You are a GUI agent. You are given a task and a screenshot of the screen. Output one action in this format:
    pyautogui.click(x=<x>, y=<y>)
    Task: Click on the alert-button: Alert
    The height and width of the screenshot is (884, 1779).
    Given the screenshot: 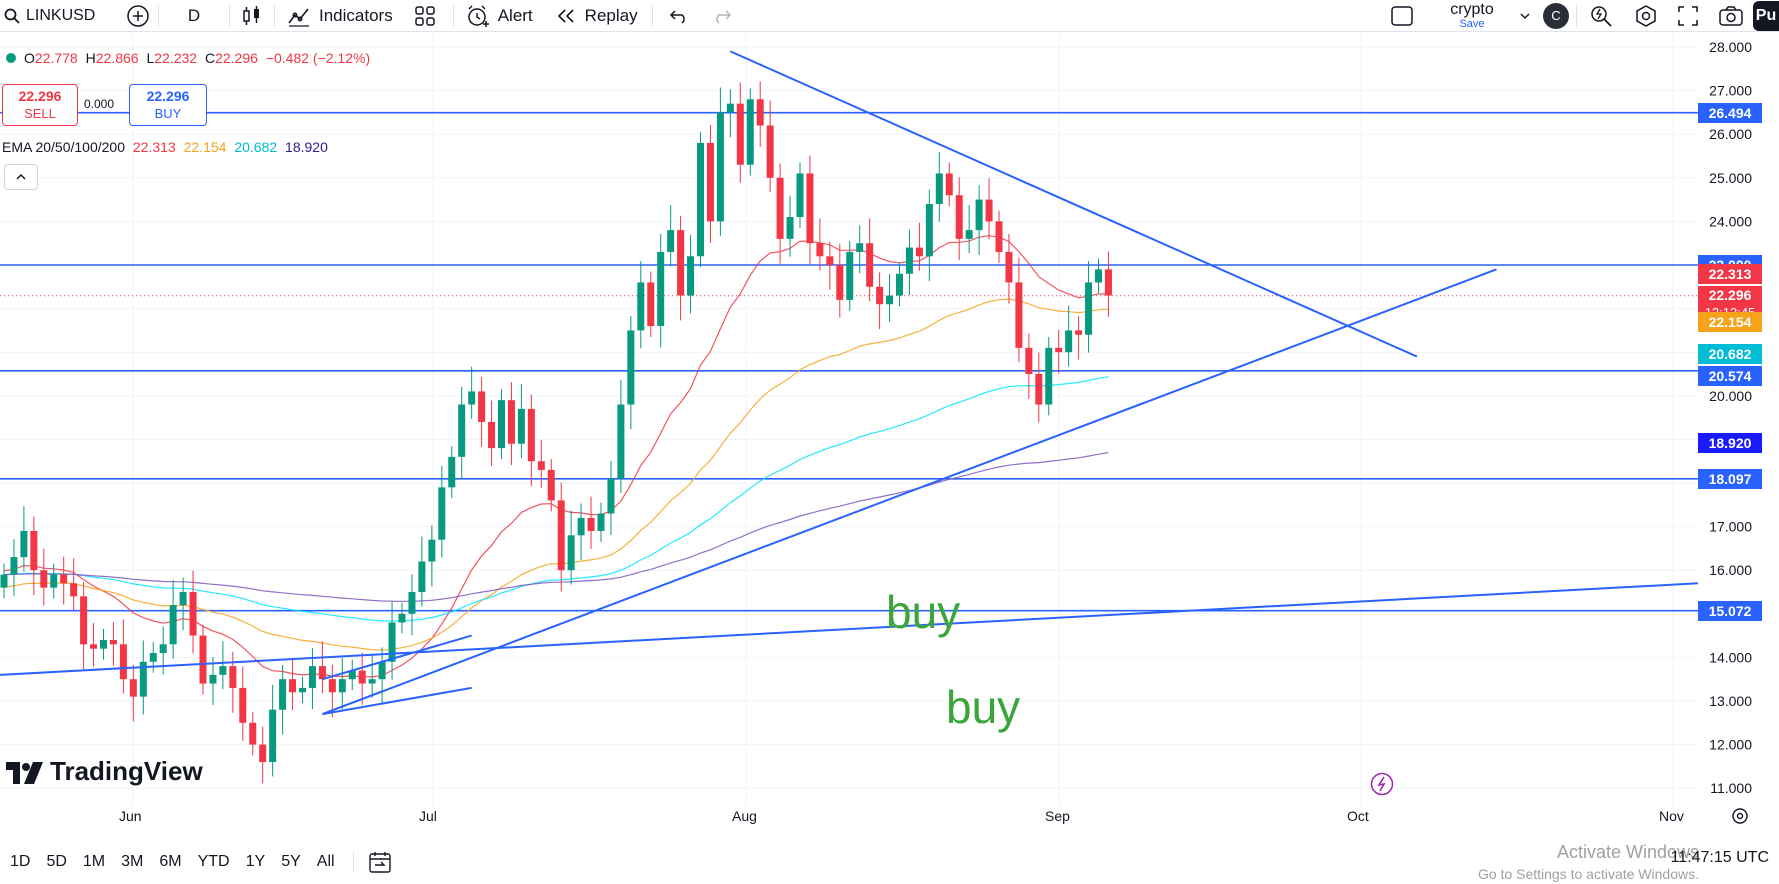 What is the action you would take?
    pyautogui.click(x=498, y=16)
    